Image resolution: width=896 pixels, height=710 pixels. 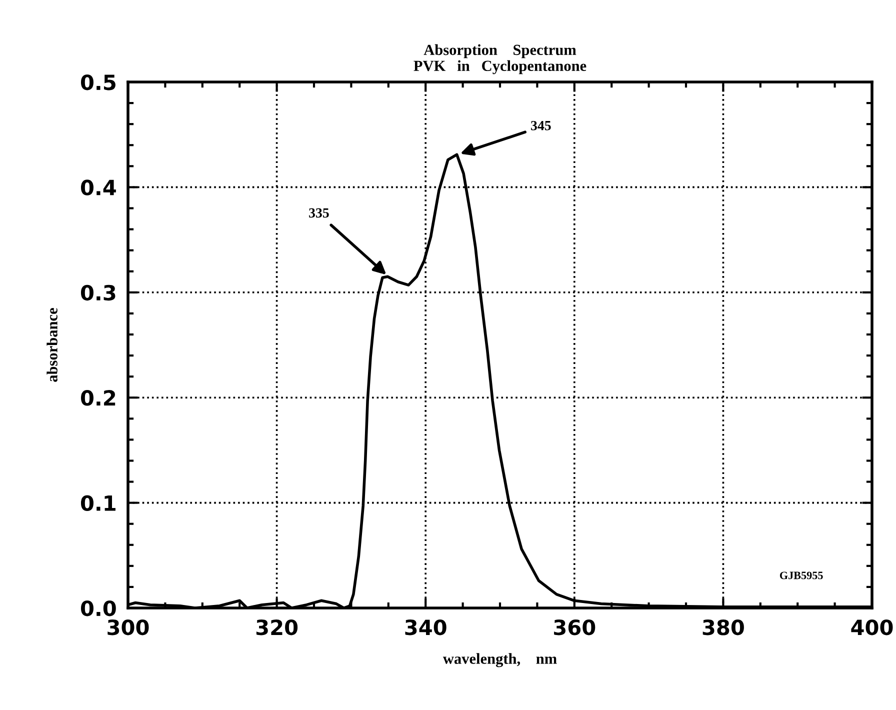 I want to click on y-tick-label: 0.5, so click(x=98, y=82).